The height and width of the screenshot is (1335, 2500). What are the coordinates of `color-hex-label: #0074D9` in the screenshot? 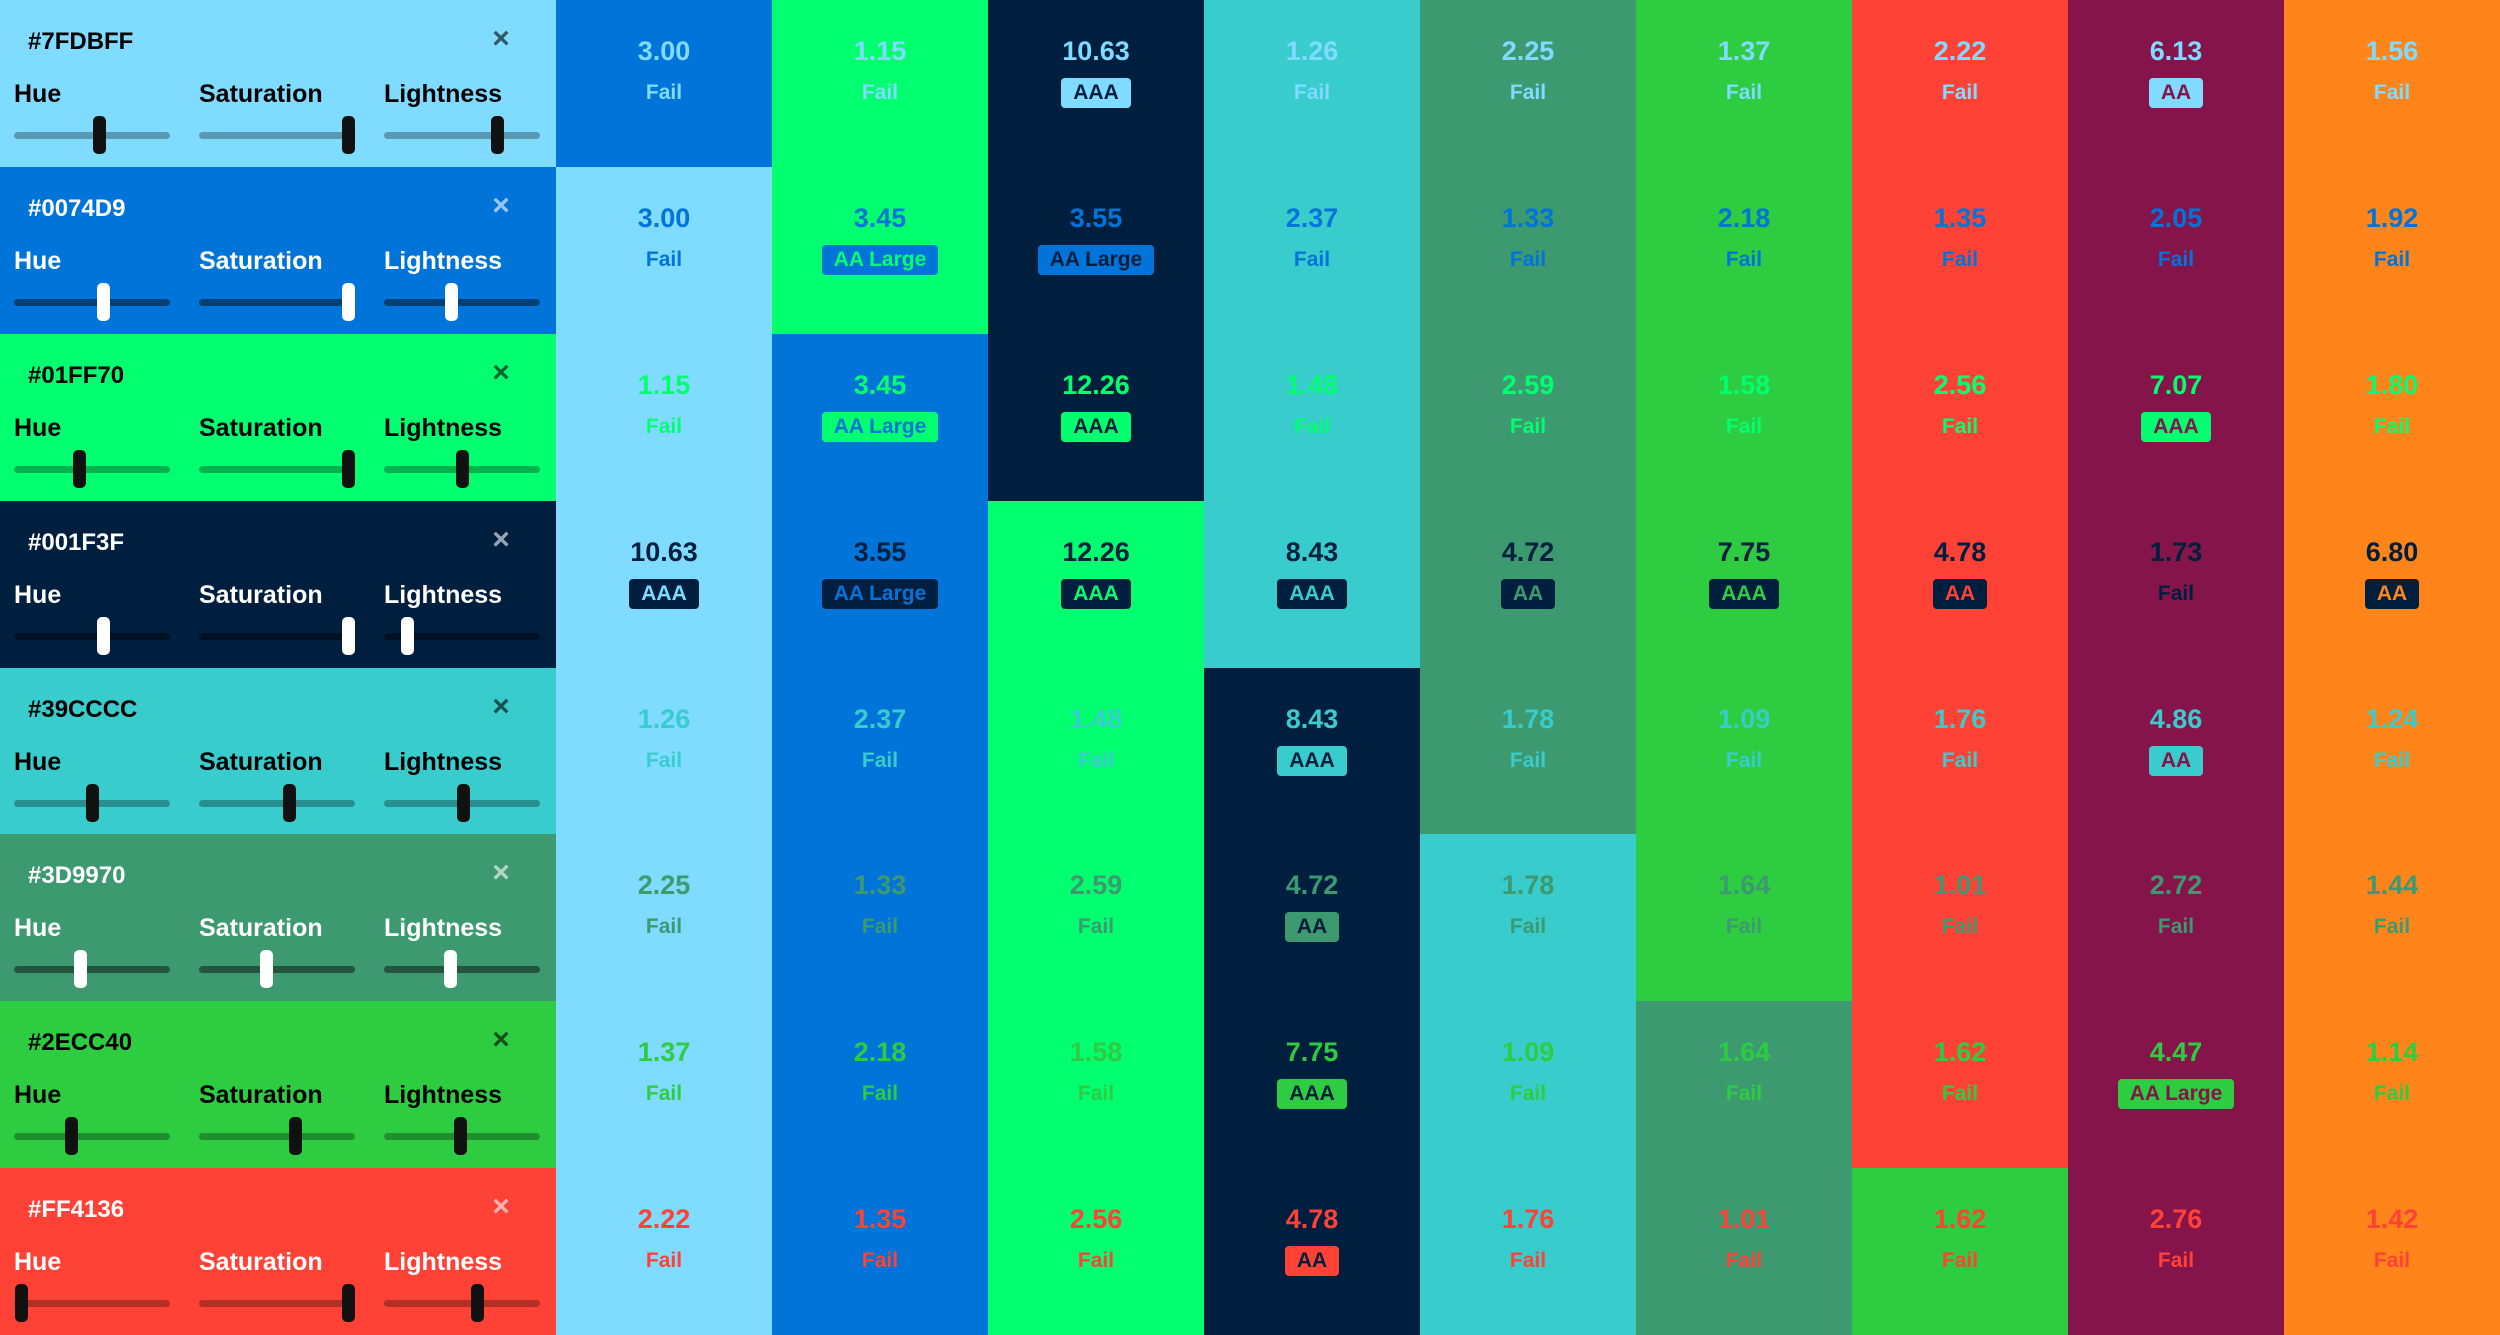 It's located at (77, 208).